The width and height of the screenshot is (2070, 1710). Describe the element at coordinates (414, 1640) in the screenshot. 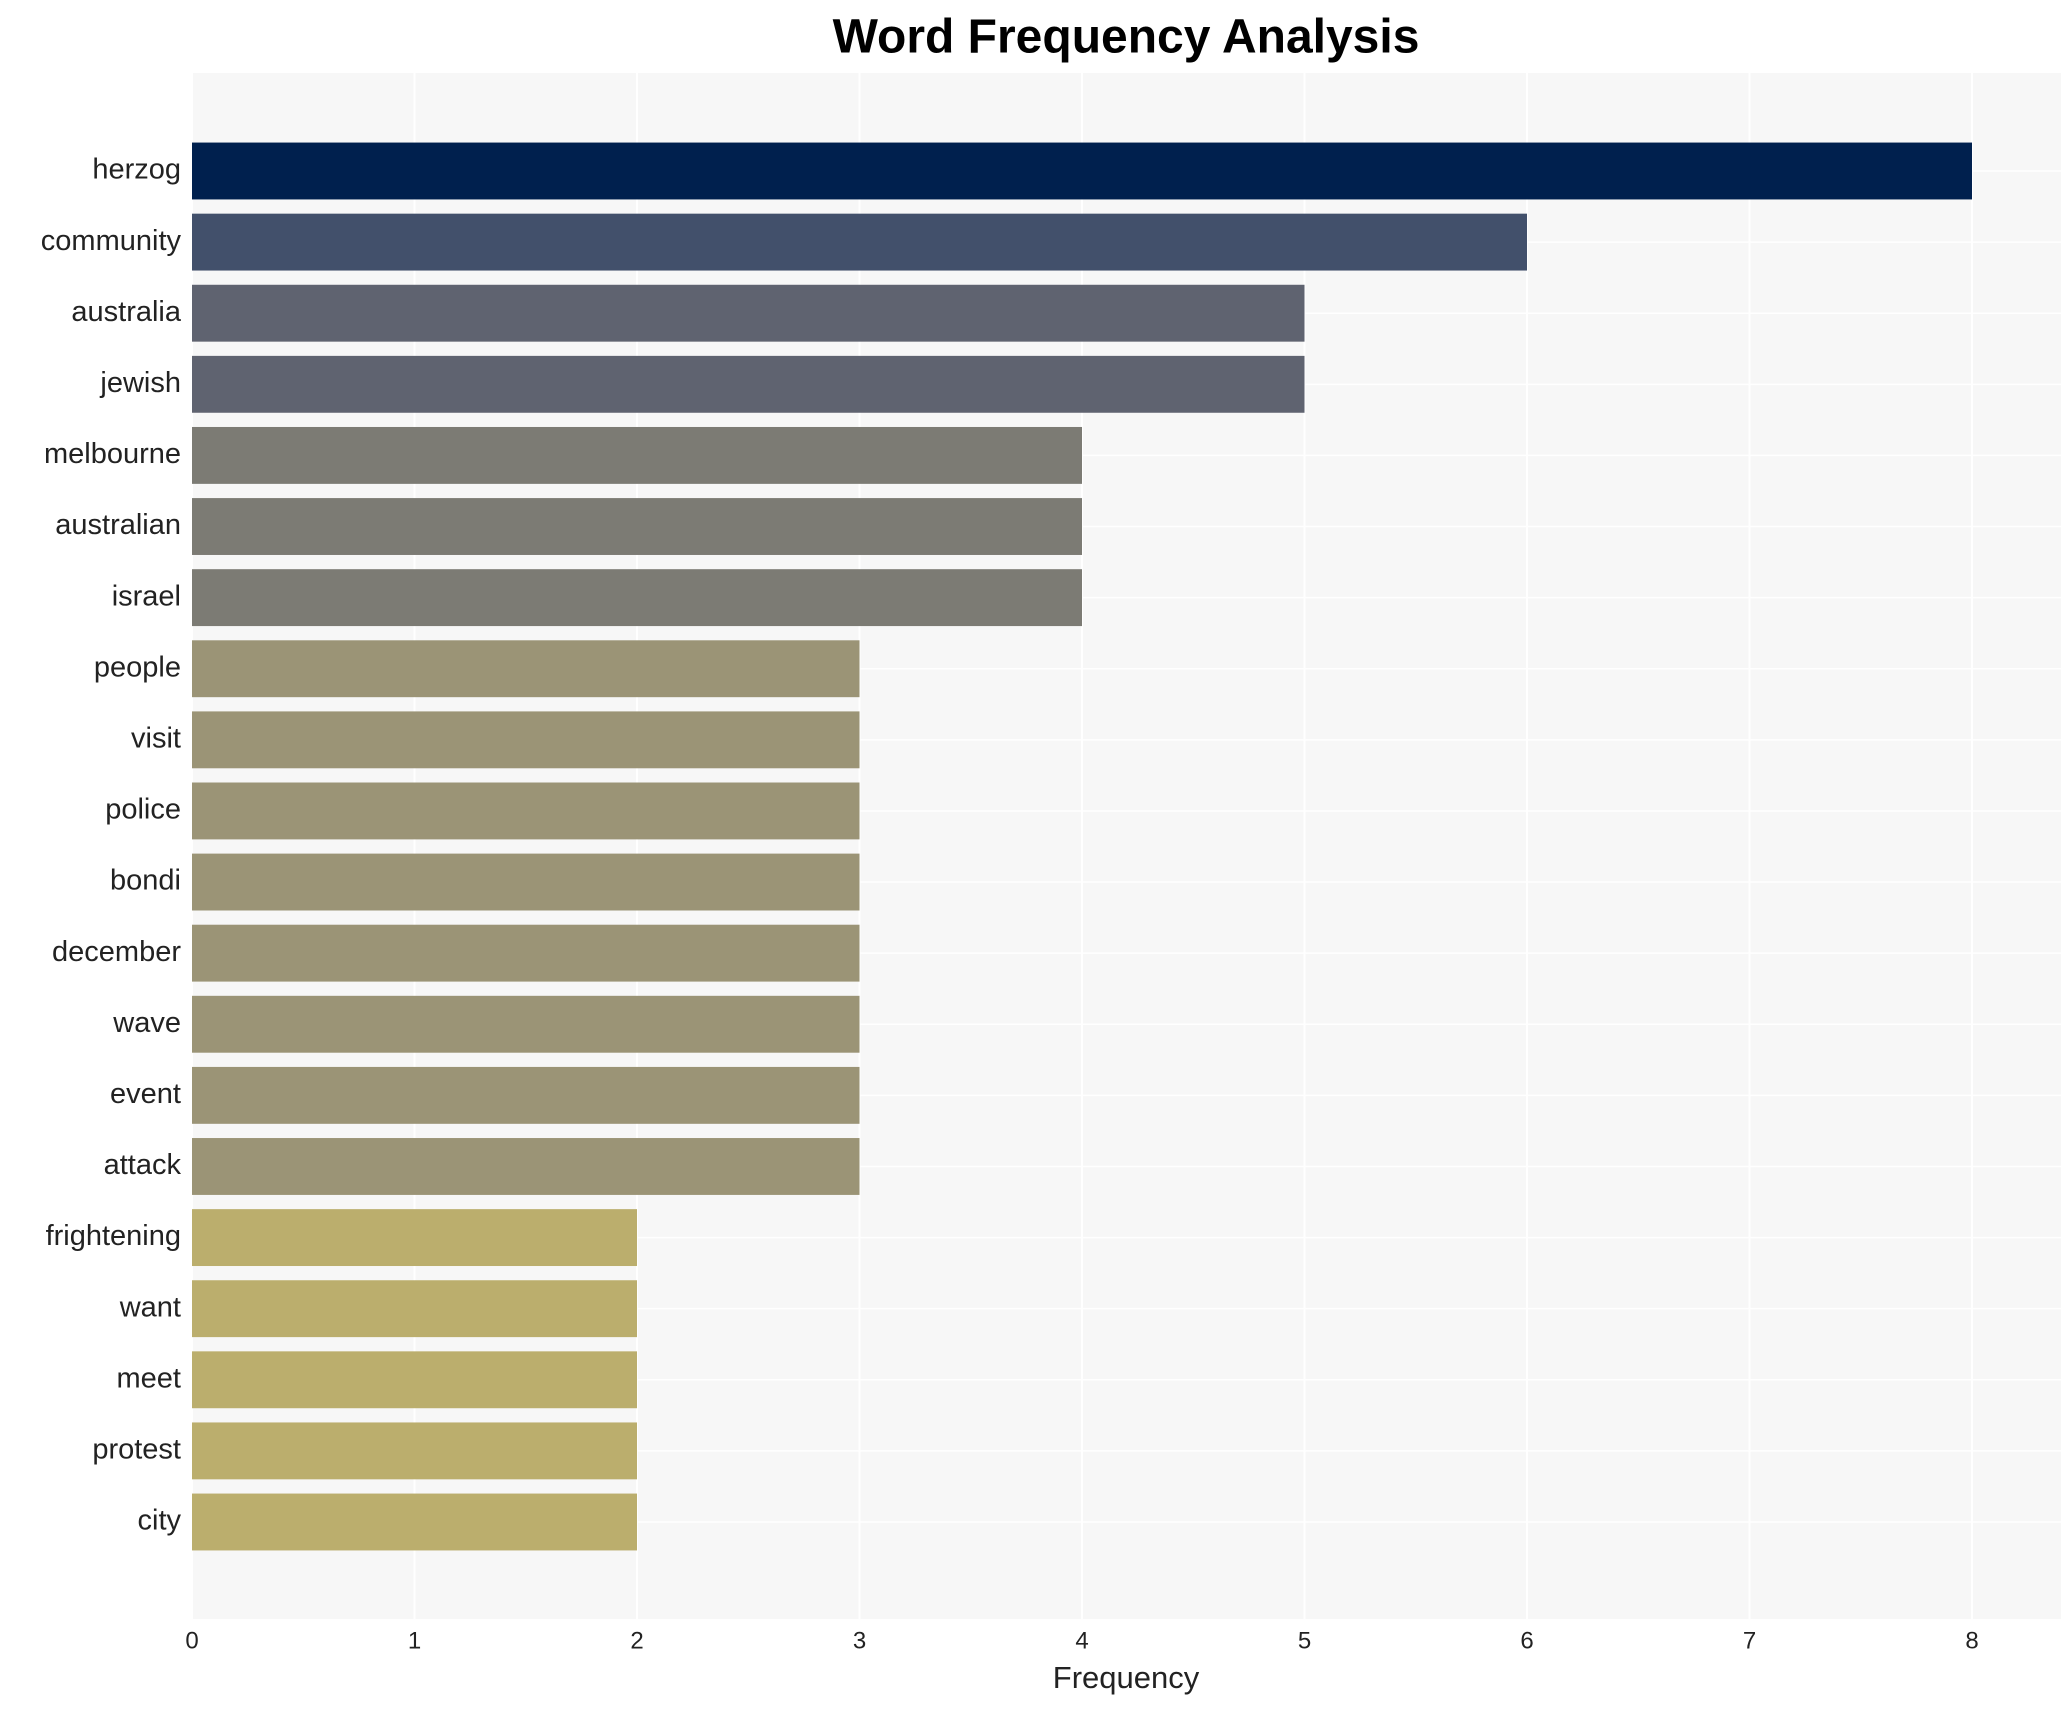

I see `x-tick-label: 1` at that location.